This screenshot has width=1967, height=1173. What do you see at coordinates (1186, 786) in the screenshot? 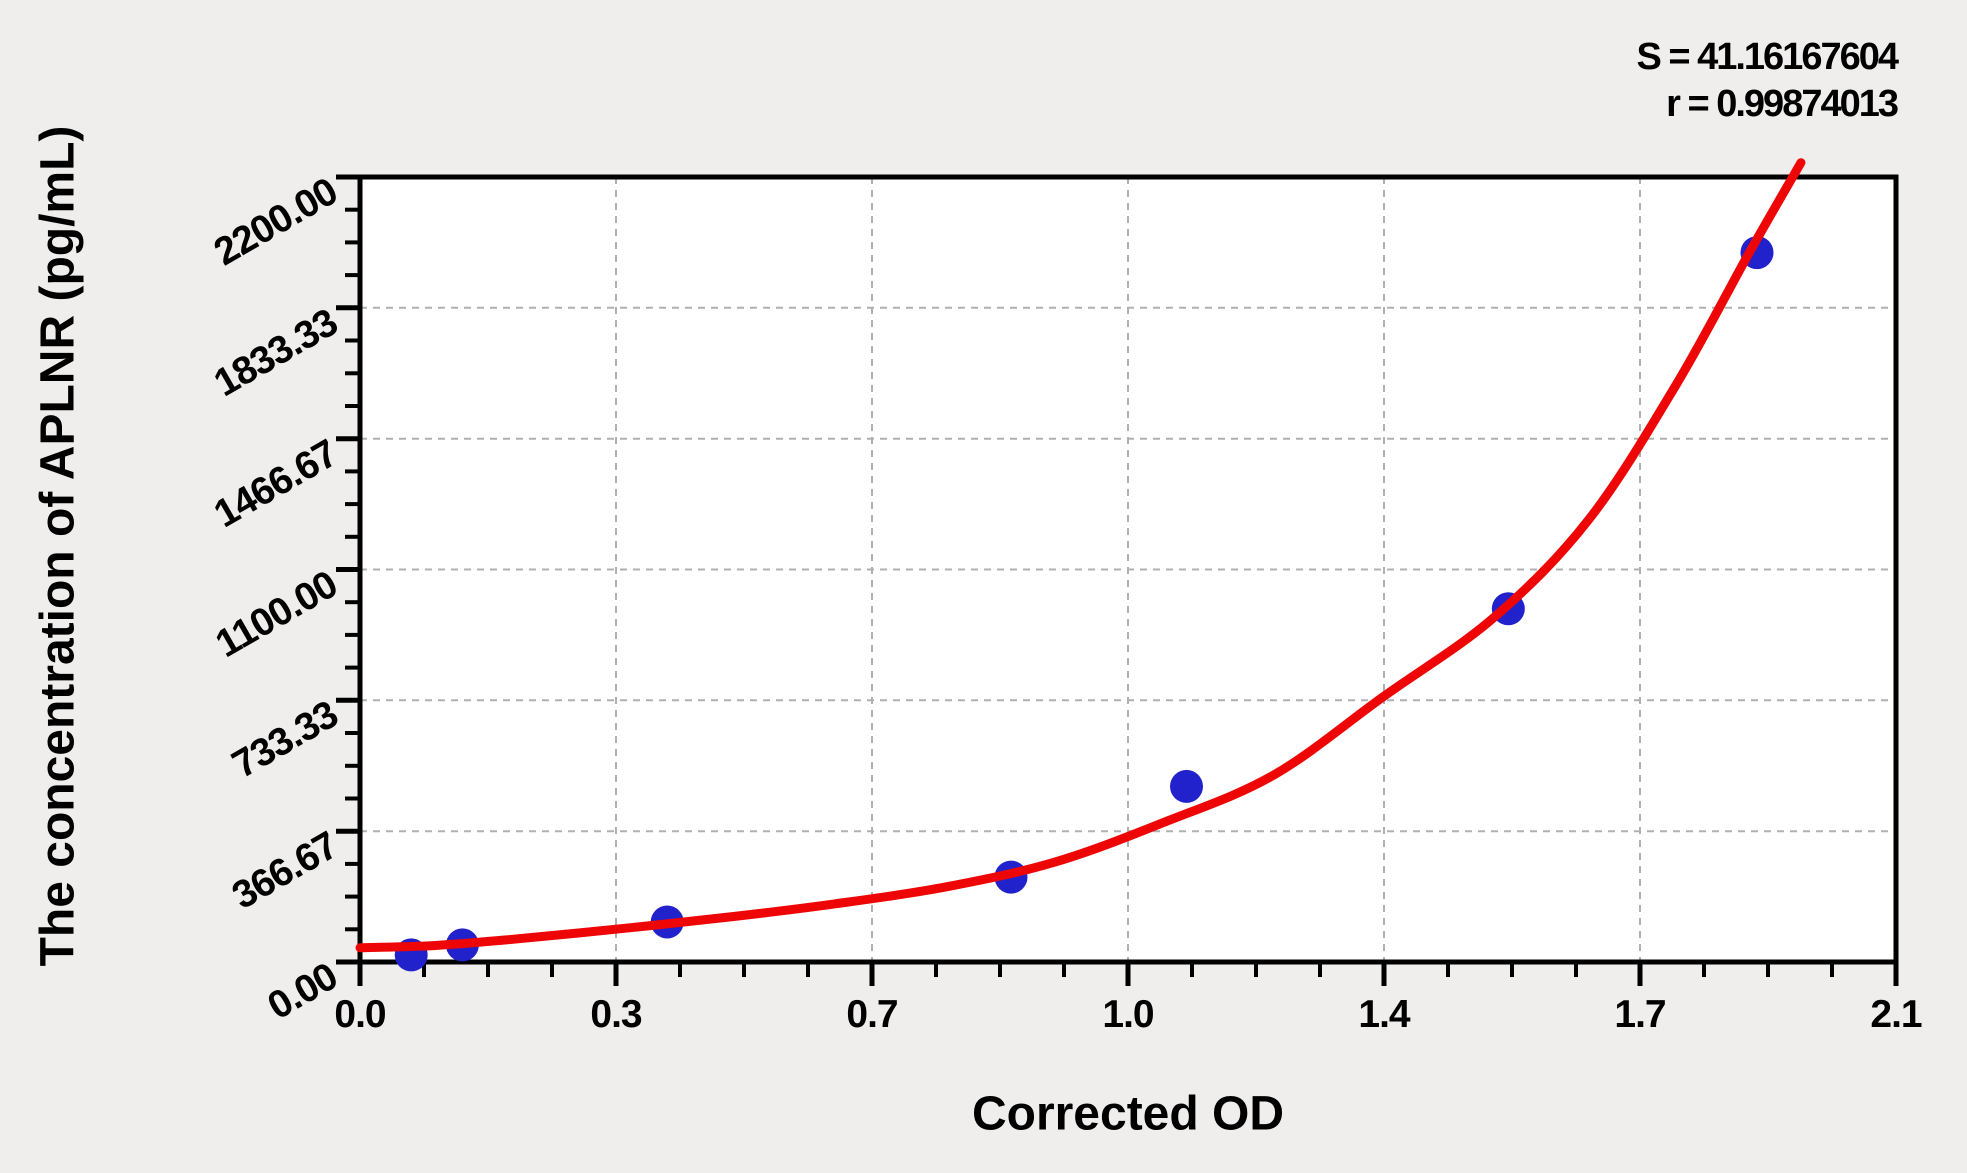
I see `data-point` at bounding box center [1186, 786].